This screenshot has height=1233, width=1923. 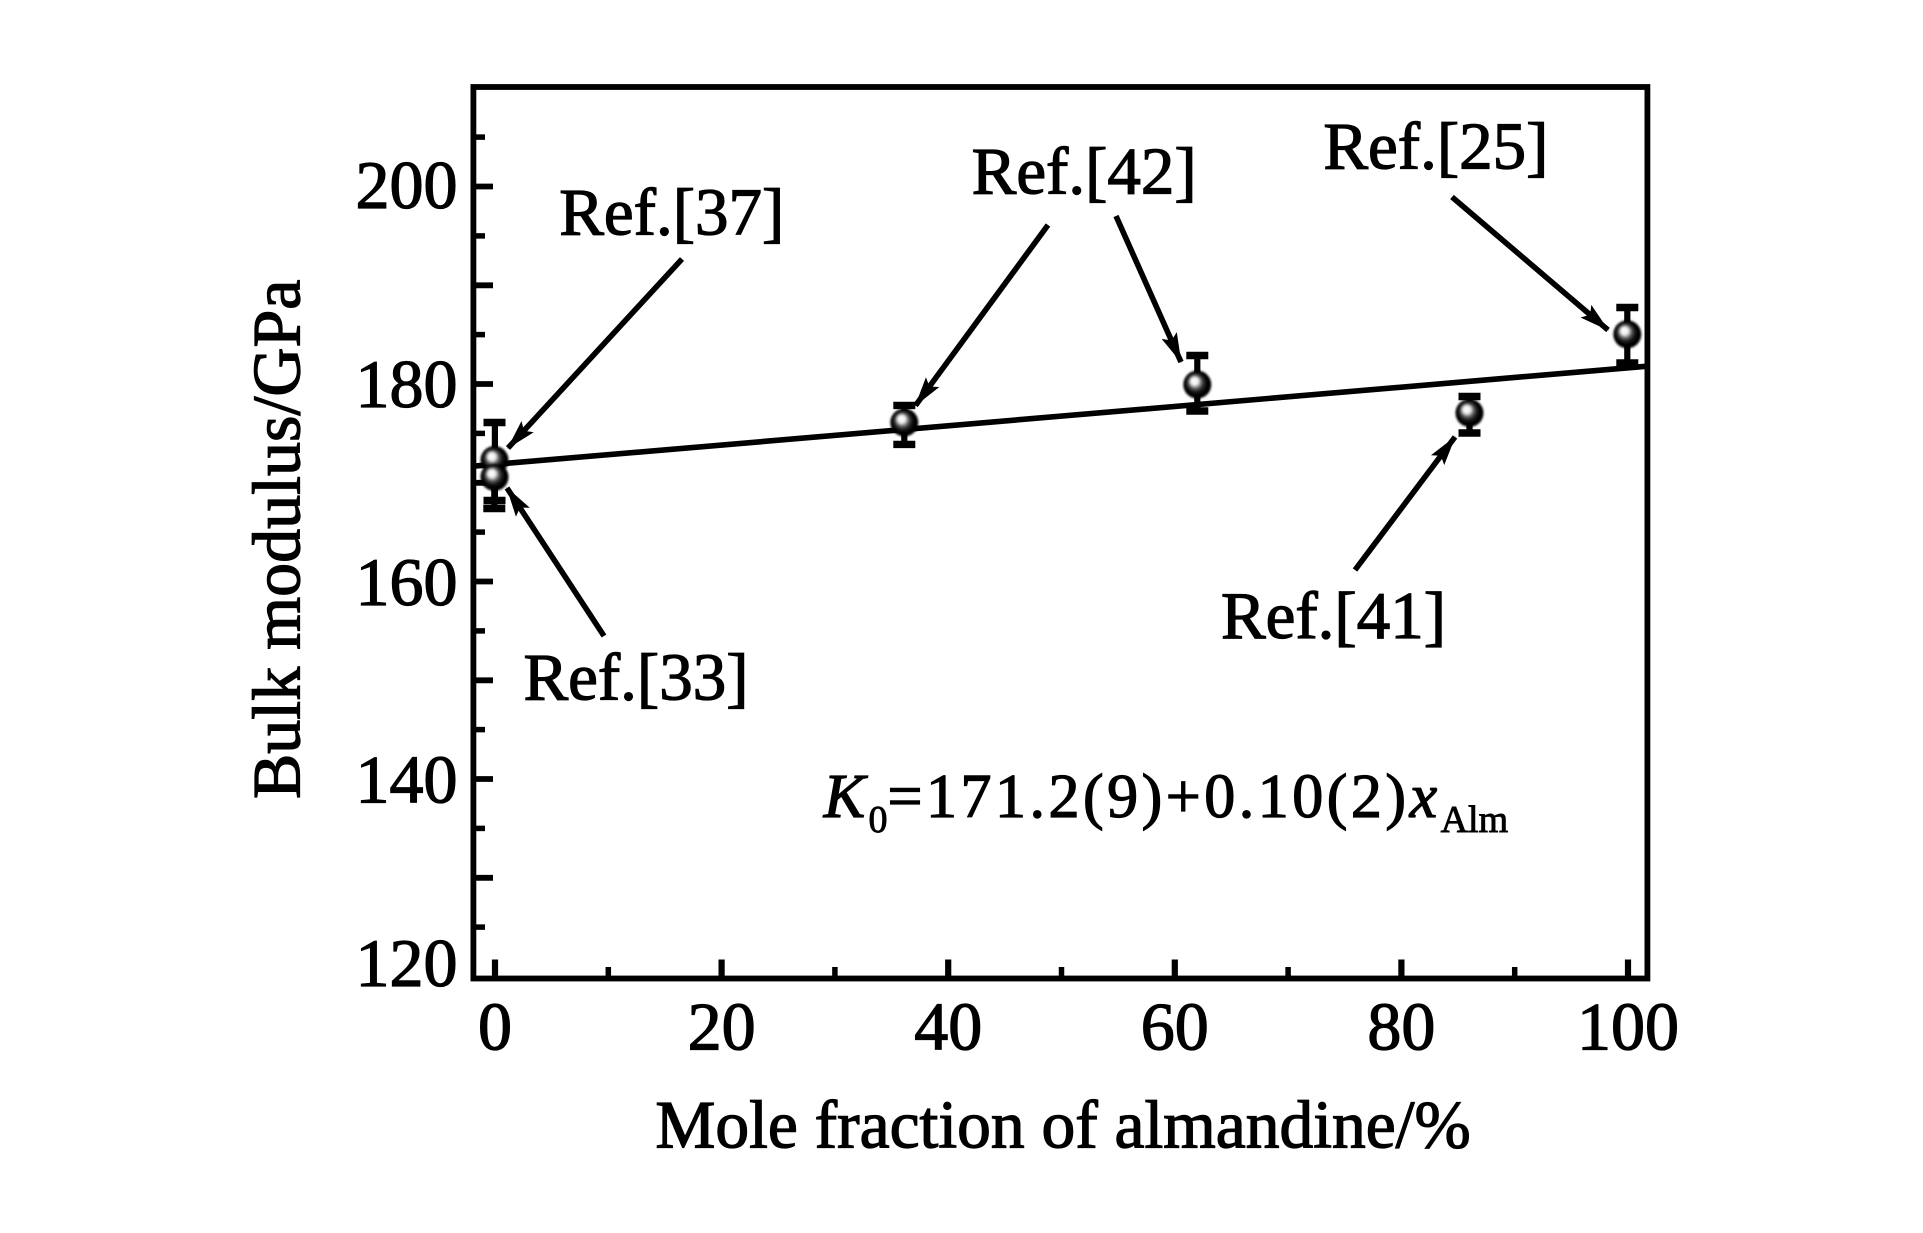 I want to click on svg-text: 180, so click(x=407, y=384).